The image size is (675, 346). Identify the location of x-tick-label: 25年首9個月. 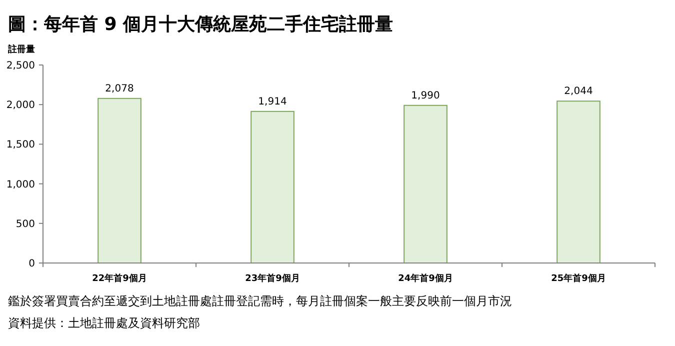
(578, 278).